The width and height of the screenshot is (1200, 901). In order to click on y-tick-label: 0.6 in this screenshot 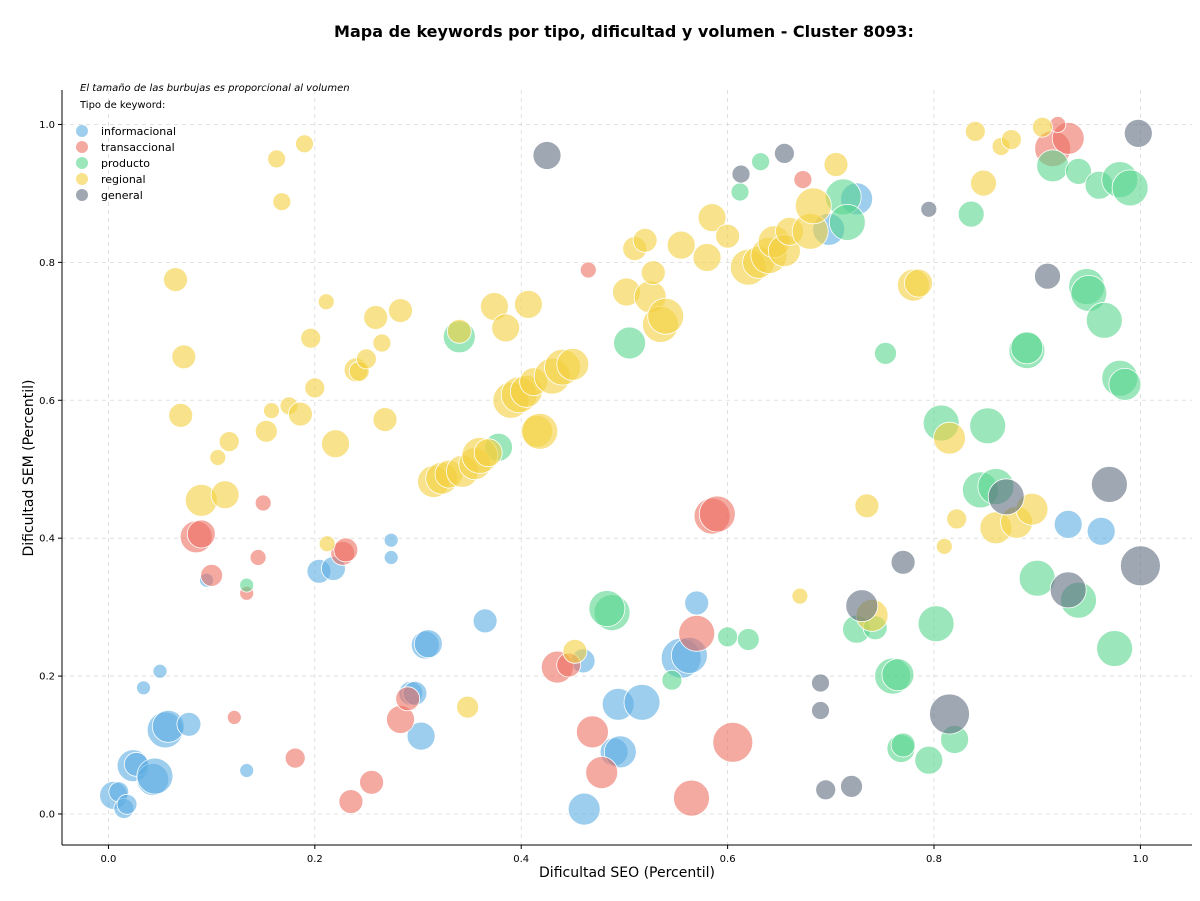, I will do `click(47, 401)`.